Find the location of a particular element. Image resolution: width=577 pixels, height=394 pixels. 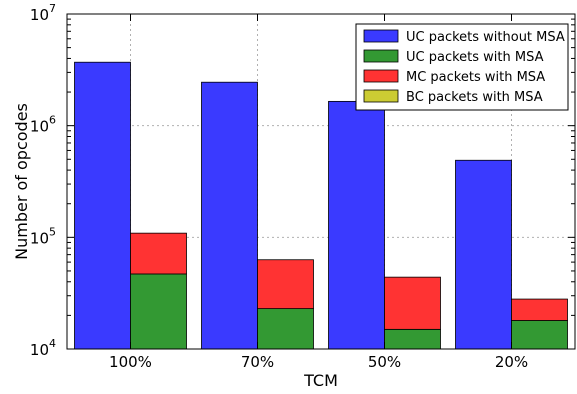

x-tick-label: 50% is located at coordinates (384, 362).